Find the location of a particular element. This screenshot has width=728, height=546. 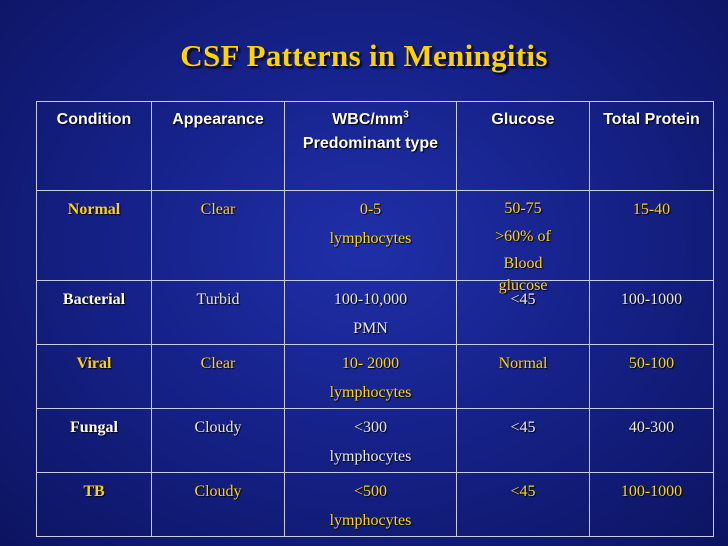

header-wbc-superscript: 3 is located at coordinates (406, 115).